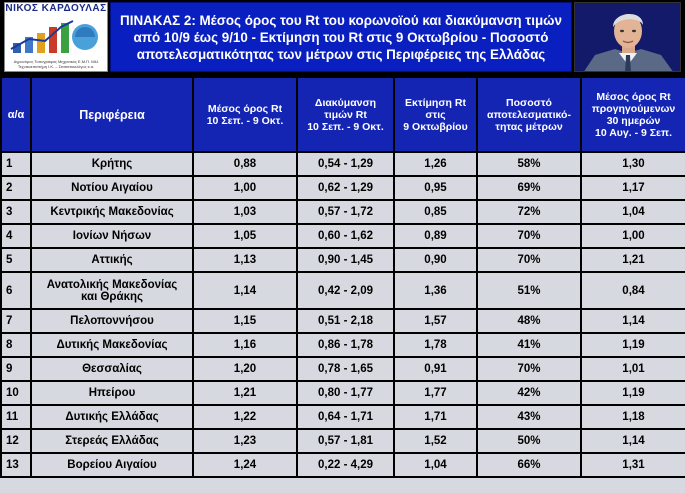 This screenshot has height=493, width=685. What do you see at coordinates (345, 260) in the screenshot?
I see `cell-rt-range: 0,90 - 1,45` at bounding box center [345, 260].